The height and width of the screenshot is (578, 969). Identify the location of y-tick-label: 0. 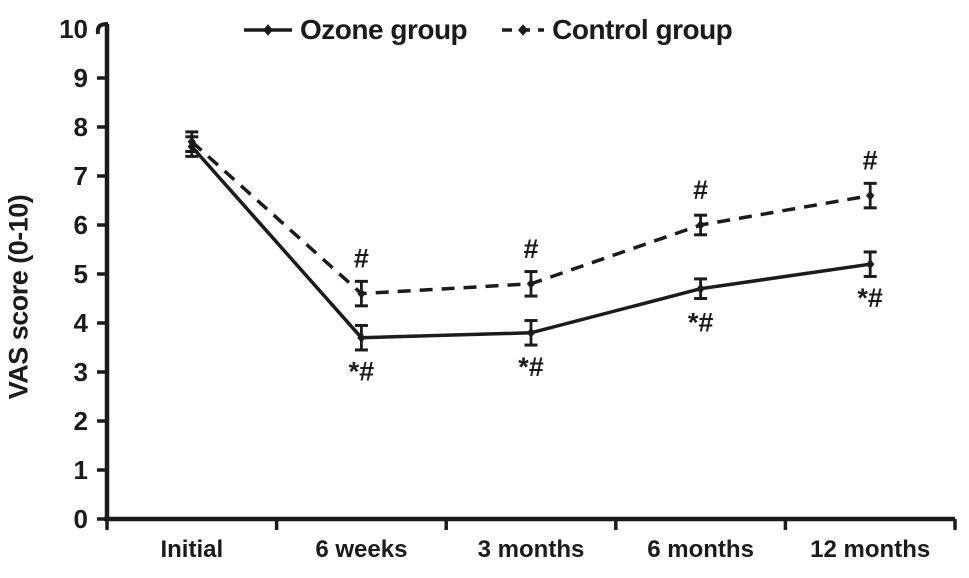
(81, 519).